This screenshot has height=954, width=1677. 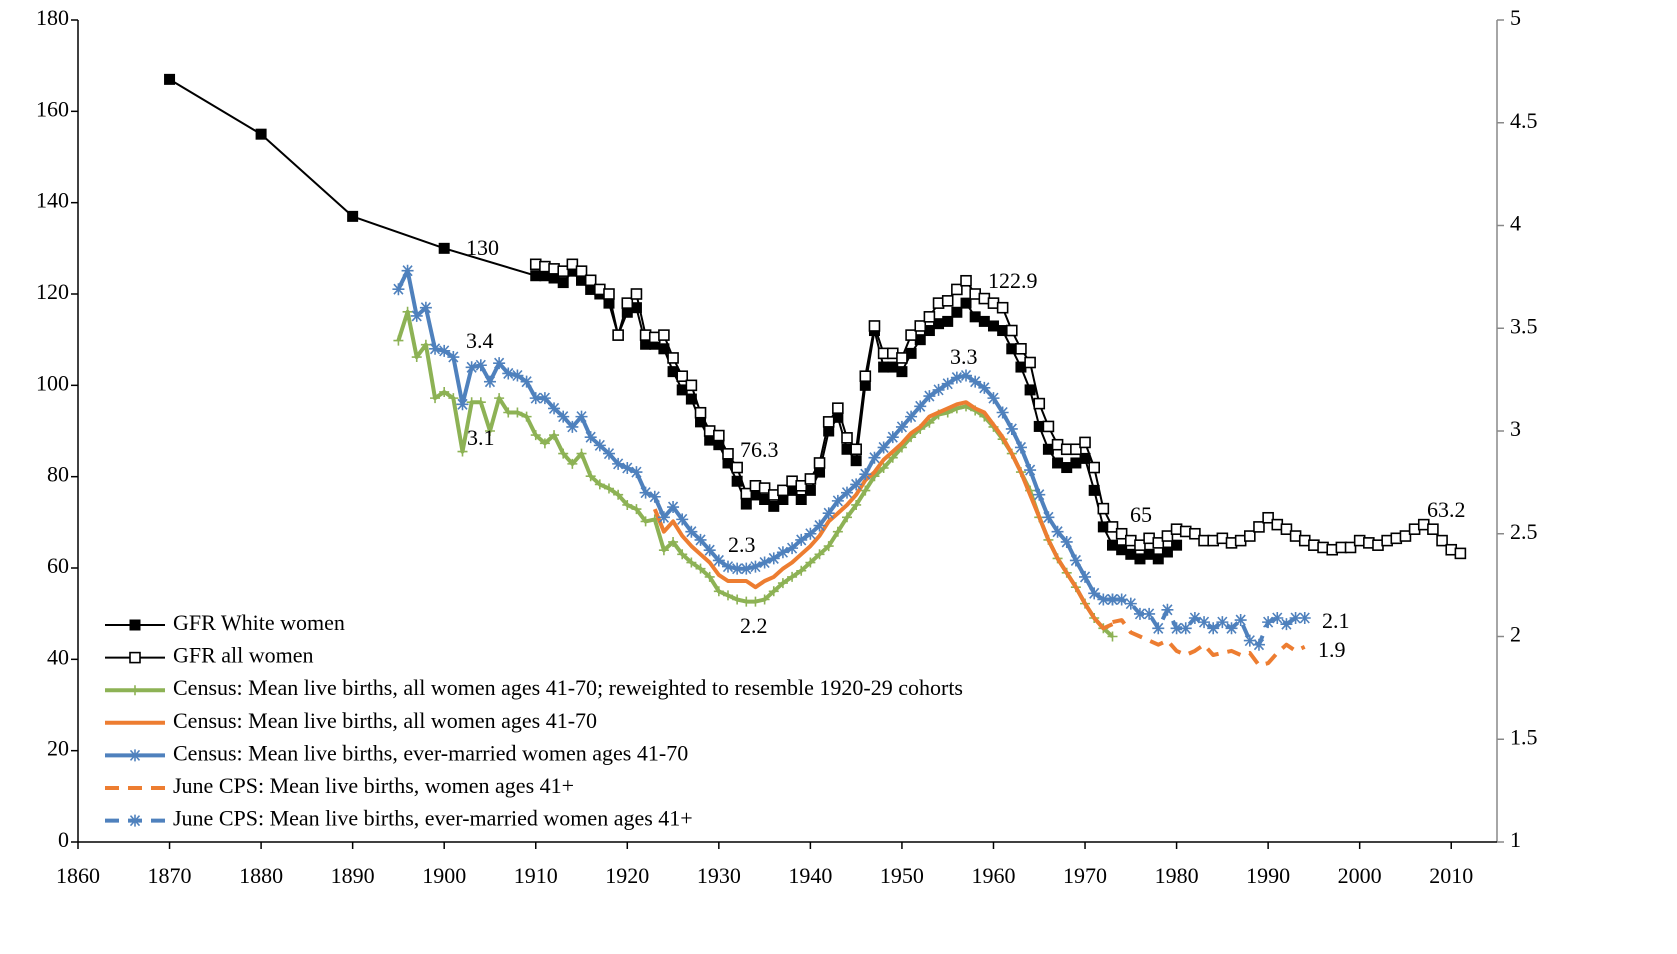 What do you see at coordinates (170, 875) in the screenshot?
I see `x-tick-label: 1870` at bounding box center [170, 875].